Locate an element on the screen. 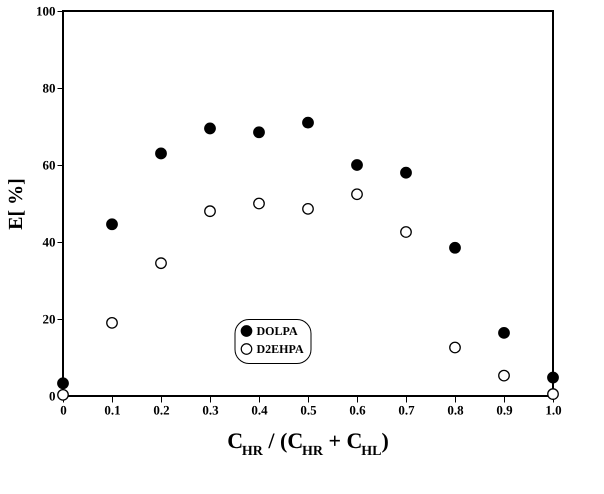 The image size is (604, 494). legend-label: DOLPA is located at coordinates (277, 331).